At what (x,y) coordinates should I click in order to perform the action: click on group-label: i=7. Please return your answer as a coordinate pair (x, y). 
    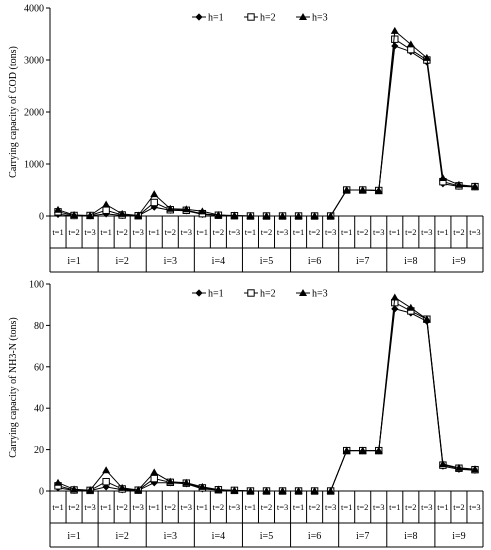
    Looking at the image, I should click on (362, 261).